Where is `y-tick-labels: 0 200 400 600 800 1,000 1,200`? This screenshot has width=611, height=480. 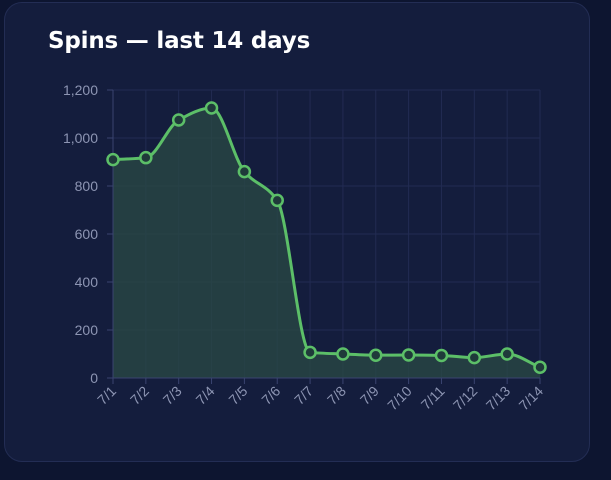 y-tick-labels: 0 200 400 600 800 1,000 1,200 is located at coordinates (80, 234).